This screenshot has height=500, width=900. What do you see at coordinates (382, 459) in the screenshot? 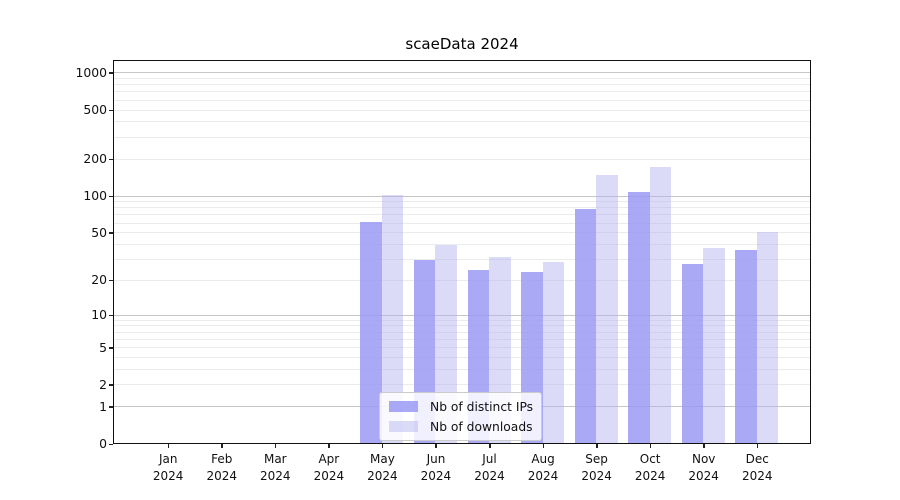
I see `x-tick-month: May` at bounding box center [382, 459].